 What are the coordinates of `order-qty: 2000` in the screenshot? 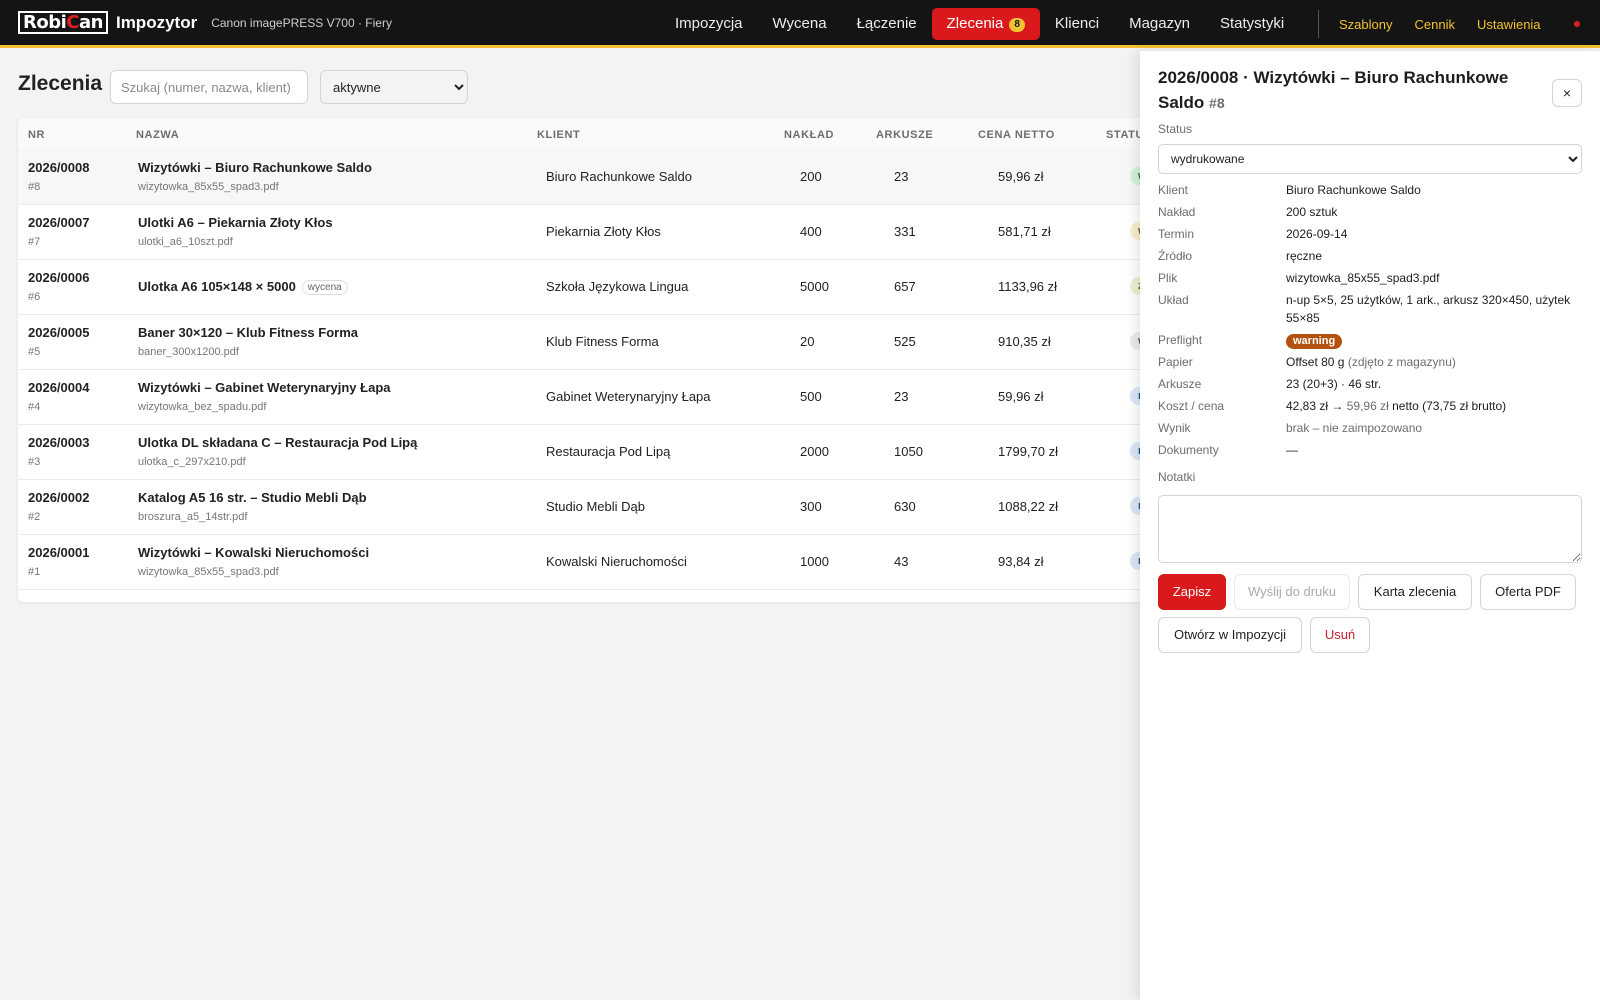 It's located at (814, 451).